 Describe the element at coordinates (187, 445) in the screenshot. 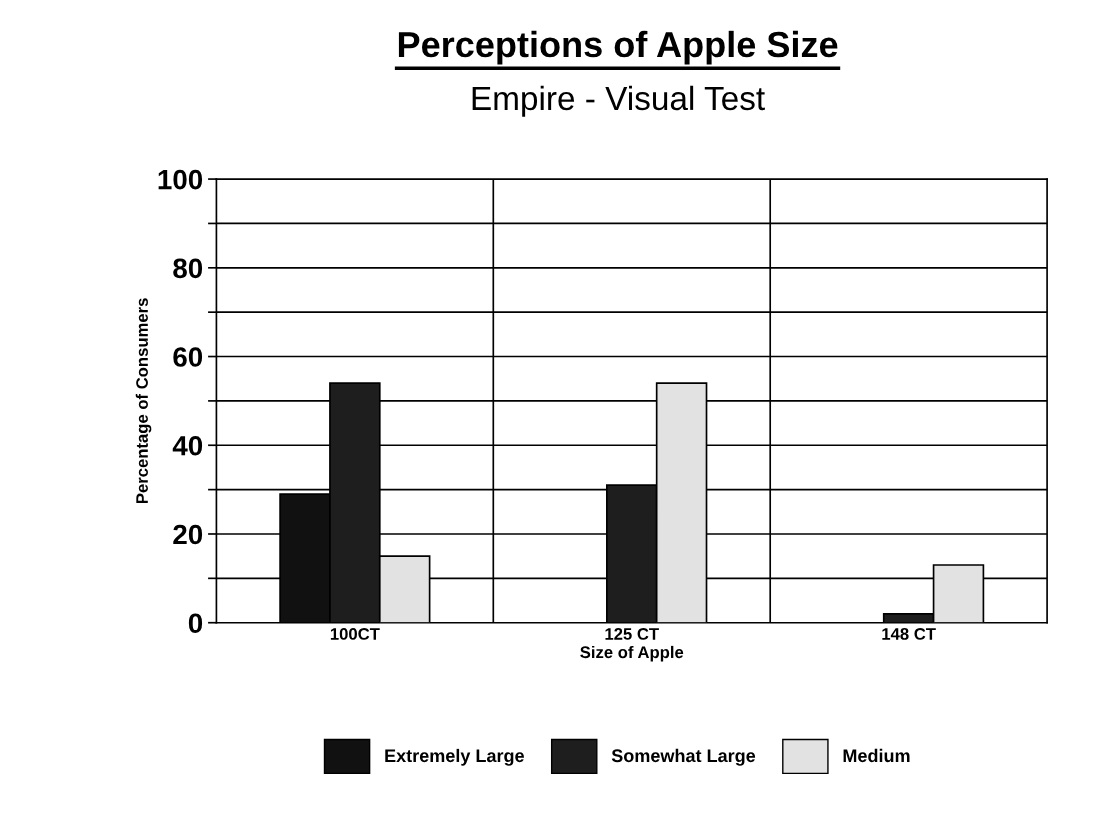

I see `y-tick-label: 40` at that location.